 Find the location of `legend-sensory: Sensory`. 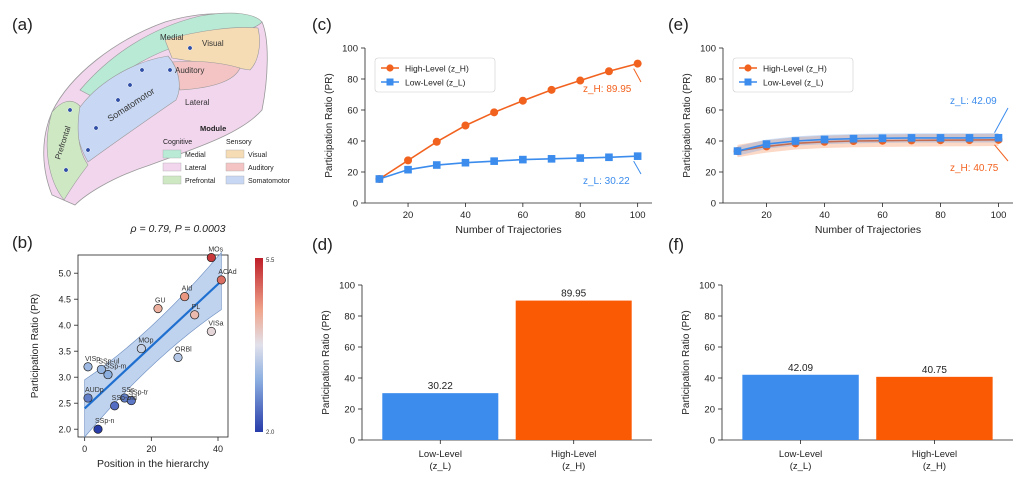

legend-sensory: Sensory is located at coordinates (239, 142).